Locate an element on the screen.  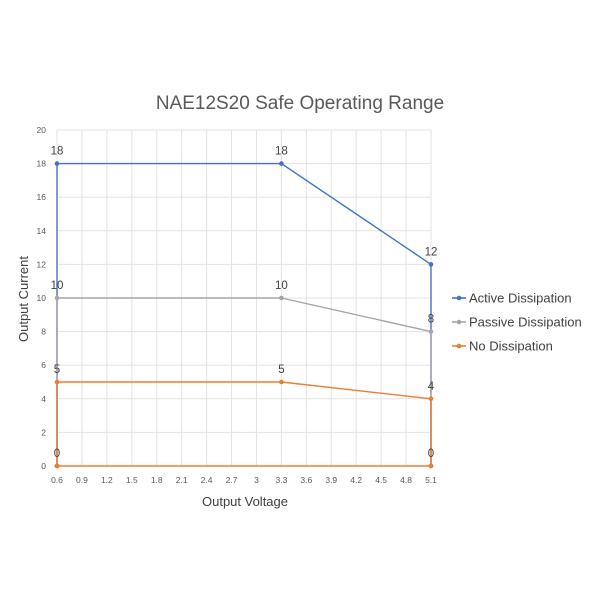
data-label: 4 is located at coordinates (431, 387).